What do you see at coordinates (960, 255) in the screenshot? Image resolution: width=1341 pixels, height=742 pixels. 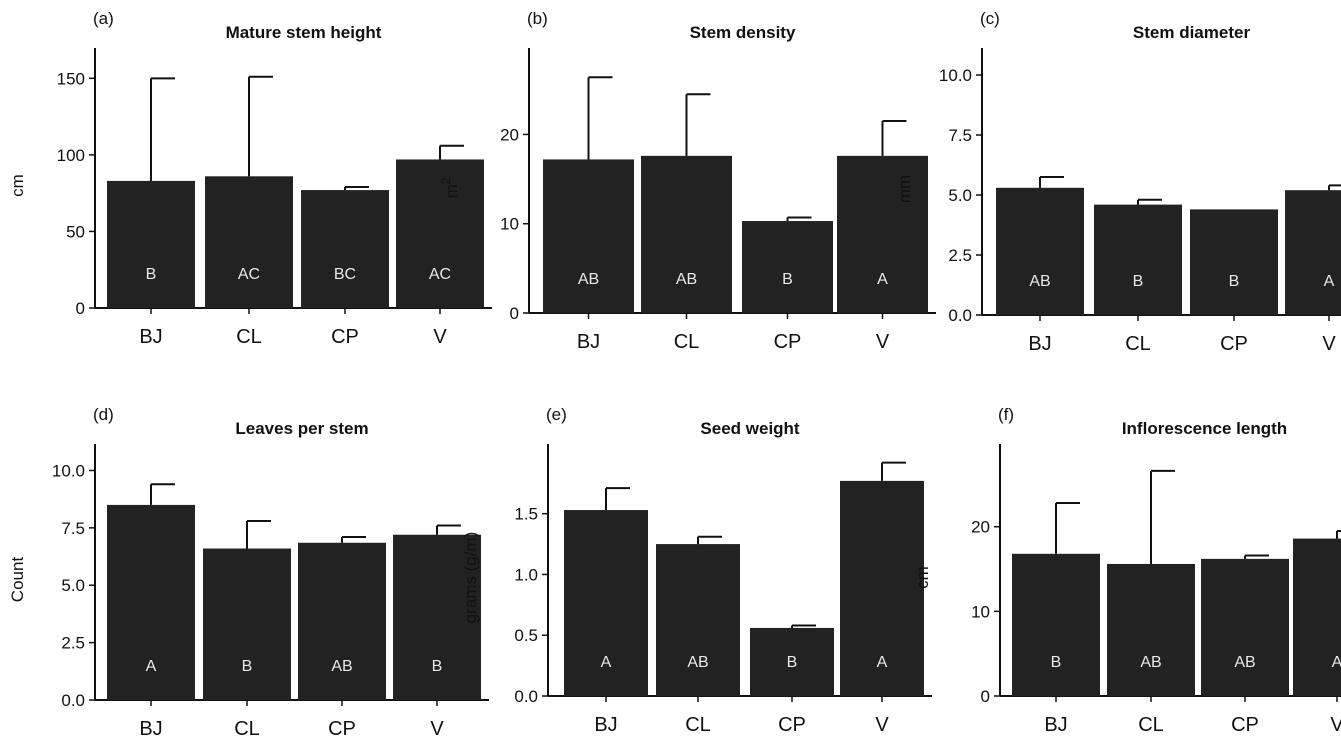 I see `y-tick-label: 2.5` at bounding box center [960, 255].